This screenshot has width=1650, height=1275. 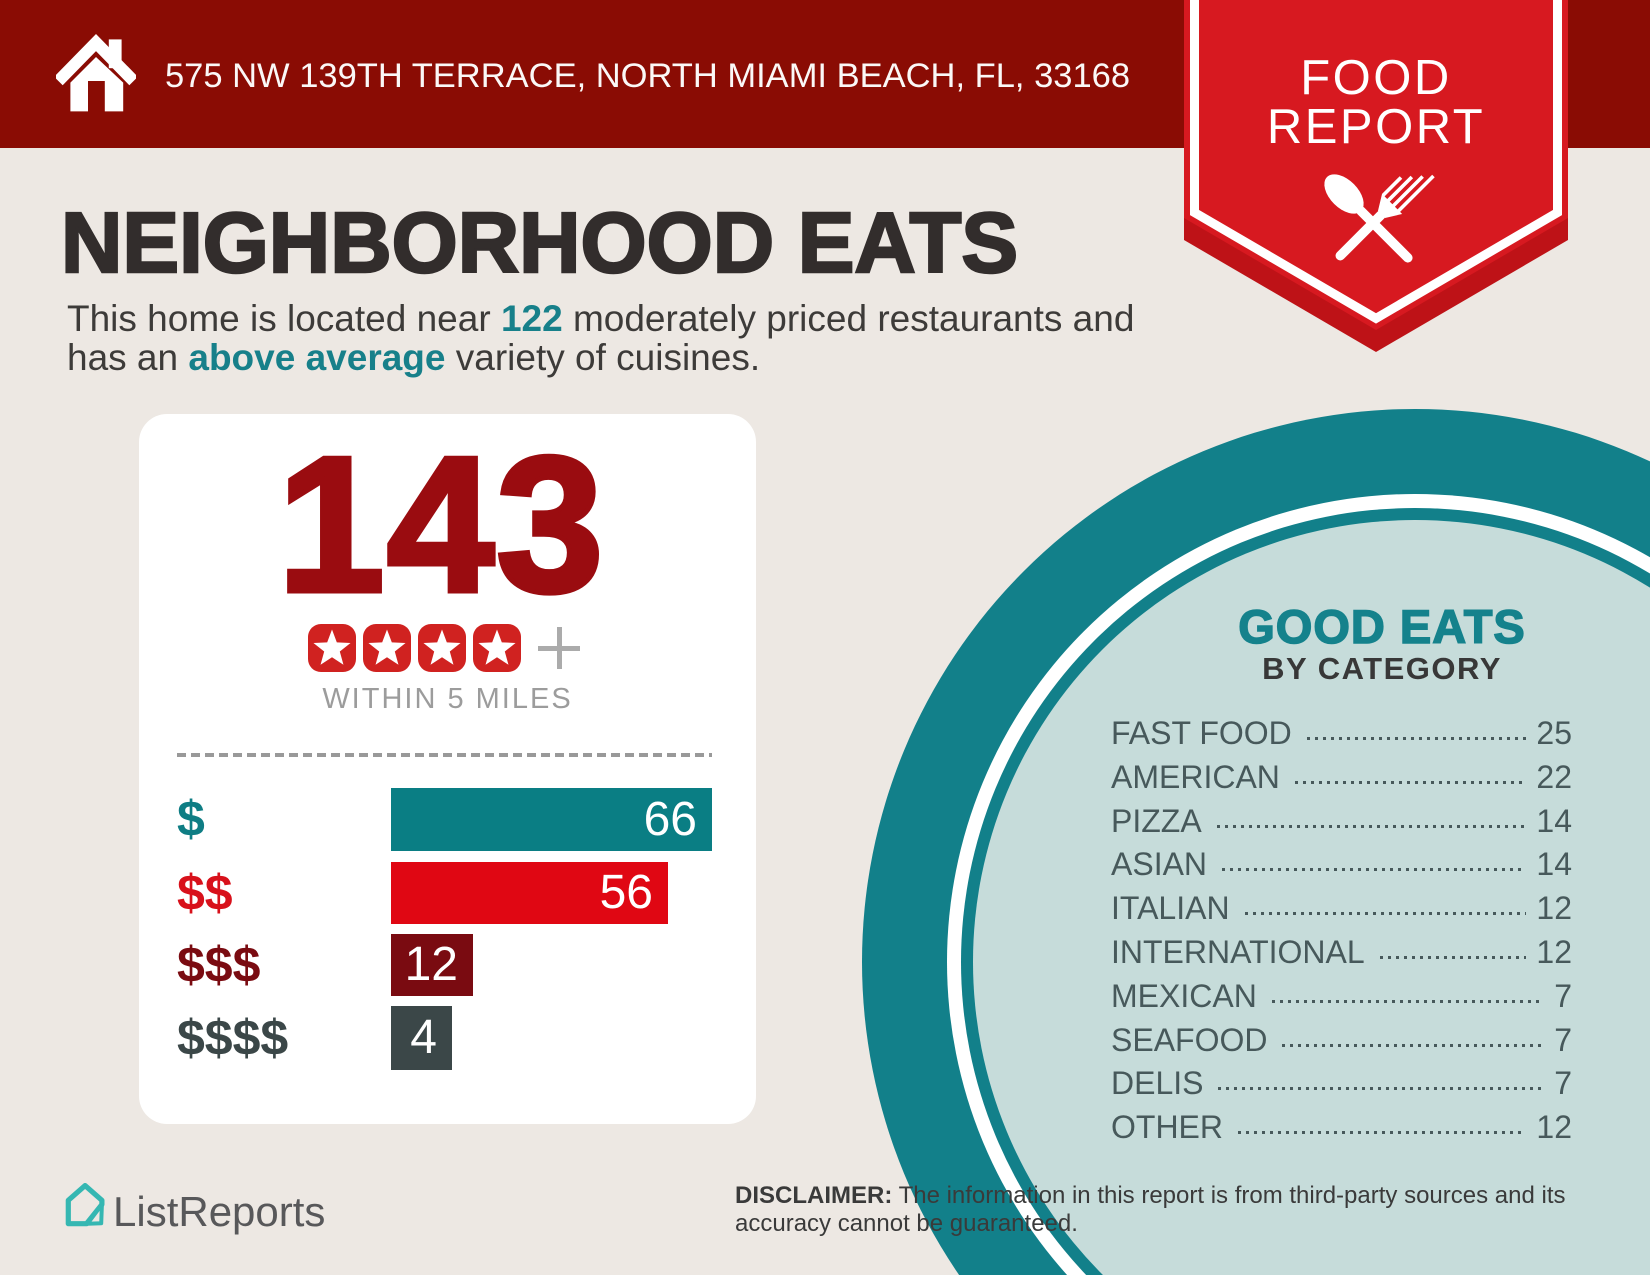 I want to click on svg-text: REPORT, so click(x=1376, y=127).